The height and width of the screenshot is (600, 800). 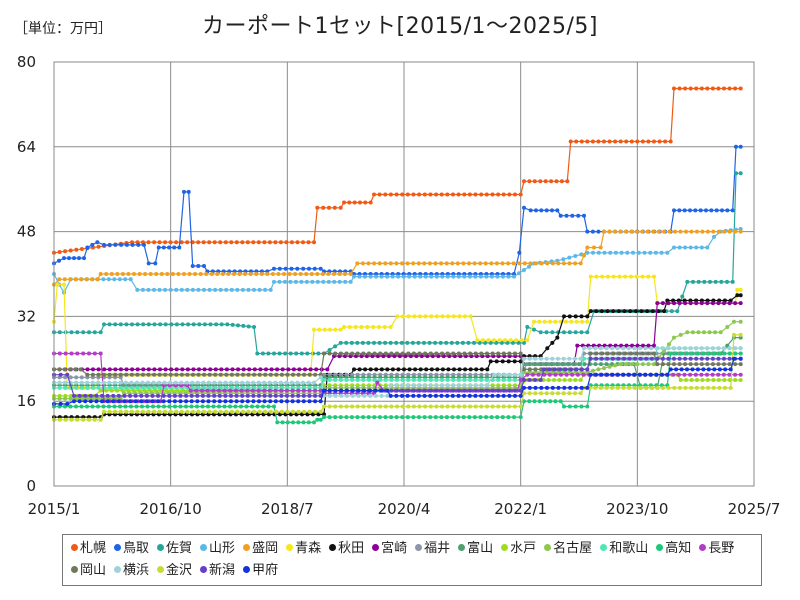 What do you see at coordinates (88, 571) in the screenshot?
I see `legend-item: 岡山` at bounding box center [88, 571].